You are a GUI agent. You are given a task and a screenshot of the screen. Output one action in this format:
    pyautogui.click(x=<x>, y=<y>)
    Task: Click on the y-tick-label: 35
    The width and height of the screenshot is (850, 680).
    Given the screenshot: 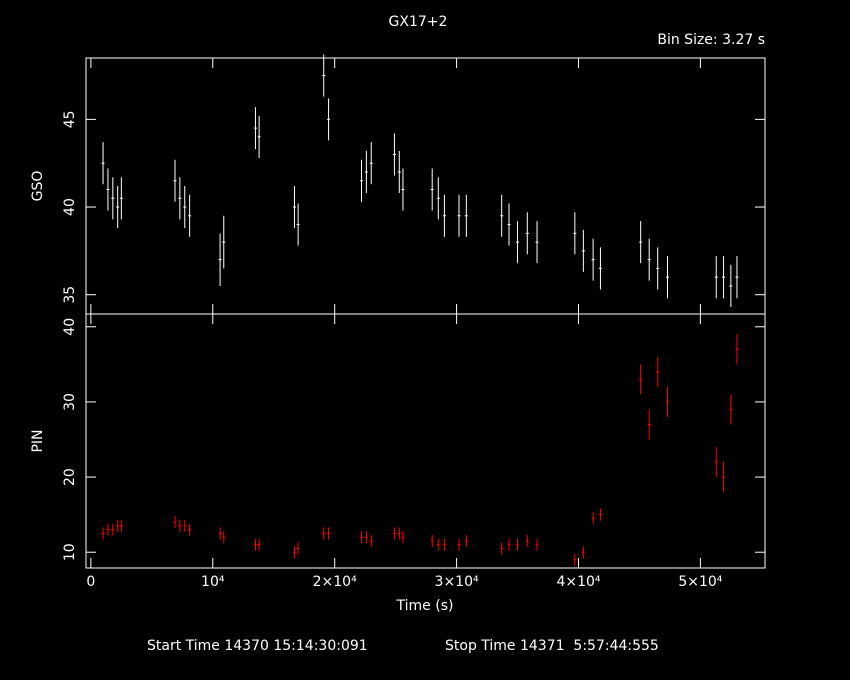 What is the action you would take?
    pyautogui.click(x=70, y=295)
    